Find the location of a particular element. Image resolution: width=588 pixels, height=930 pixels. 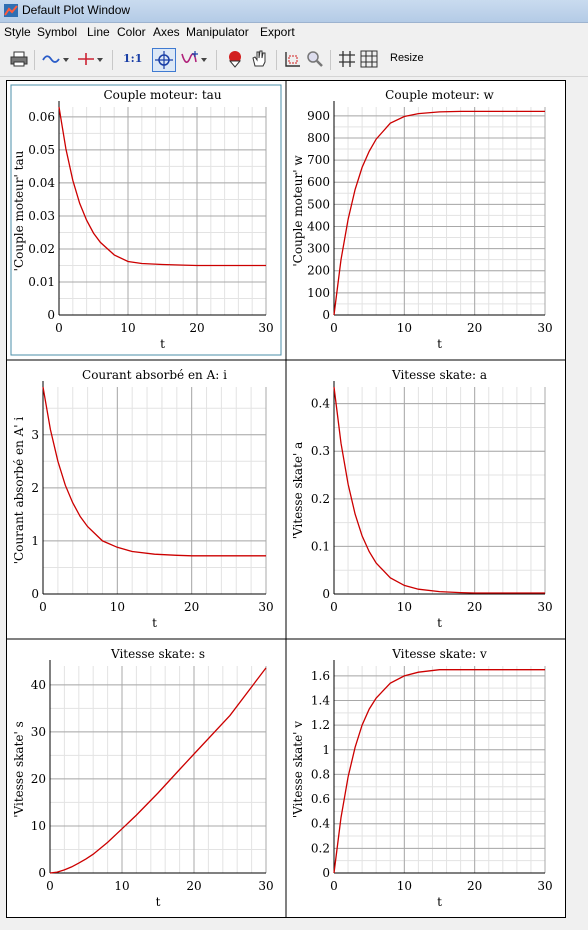

zoom-box-icon is located at coordinates (293, 60).